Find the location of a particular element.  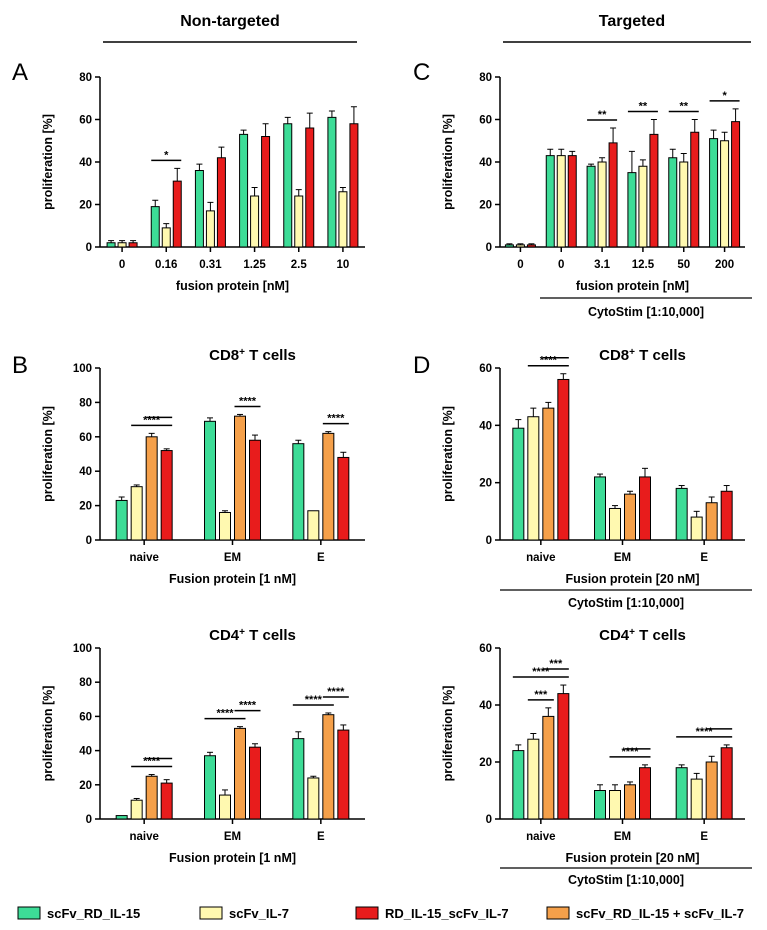

legend-label: scFv_RD_IL-15 + scFv_IL-7 is located at coordinates (660, 913).